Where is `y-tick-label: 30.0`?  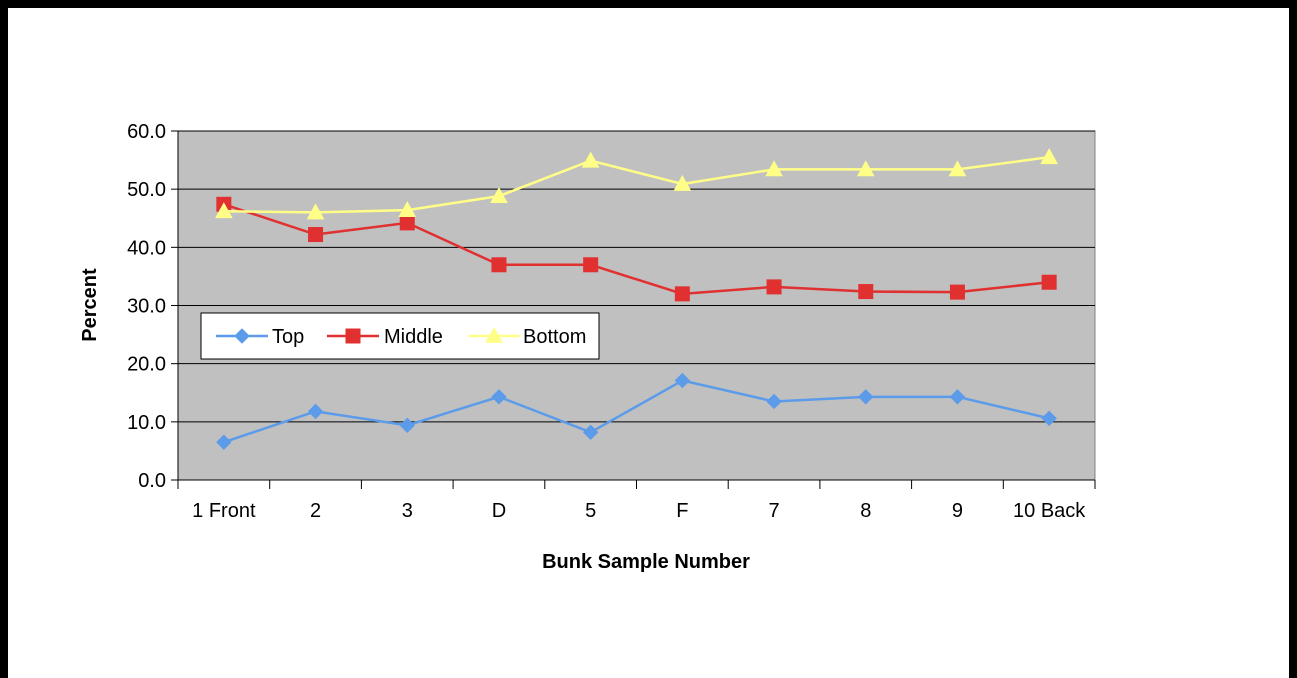
y-tick-label: 30.0 is located at coordinates (146, 307).